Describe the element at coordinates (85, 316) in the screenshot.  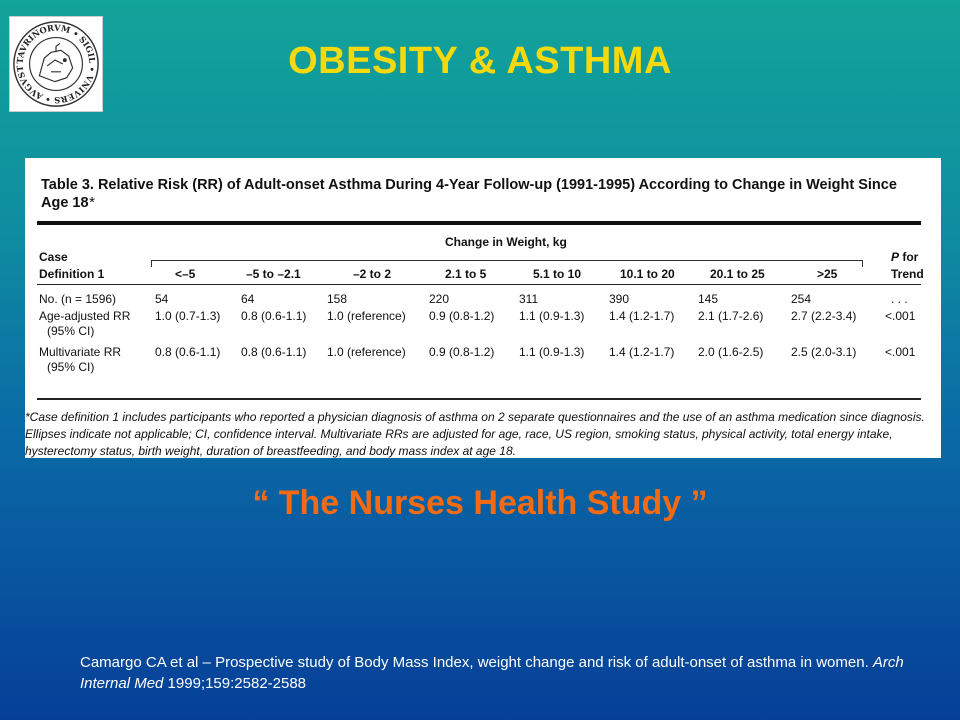
I see `row-label: Age-adjusted RR` at that location.